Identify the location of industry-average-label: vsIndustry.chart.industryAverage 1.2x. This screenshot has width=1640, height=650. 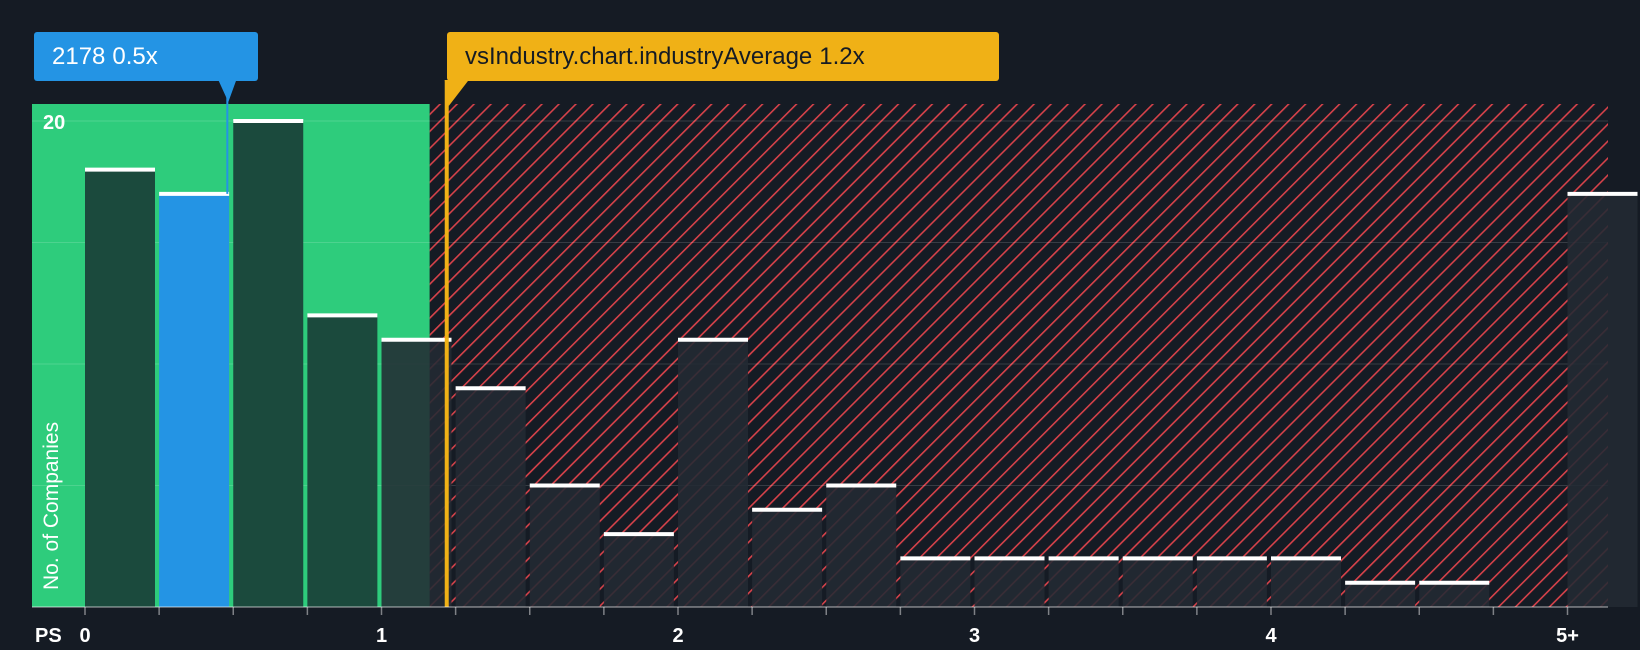
(723, 56).